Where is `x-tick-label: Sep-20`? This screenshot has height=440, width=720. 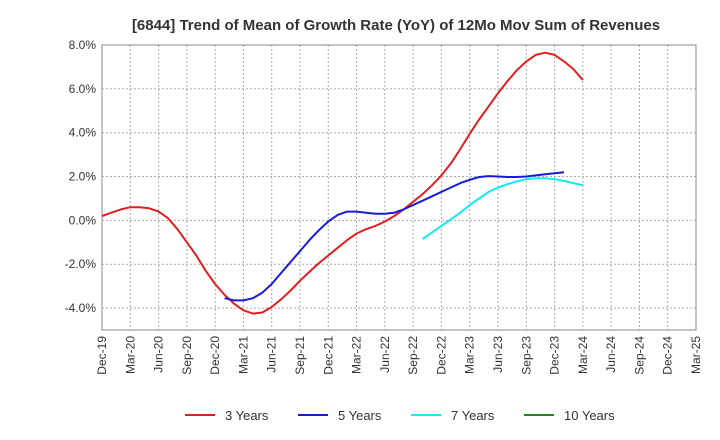 x-tick-label: Sep-20 is located at coordinates (187, 355).